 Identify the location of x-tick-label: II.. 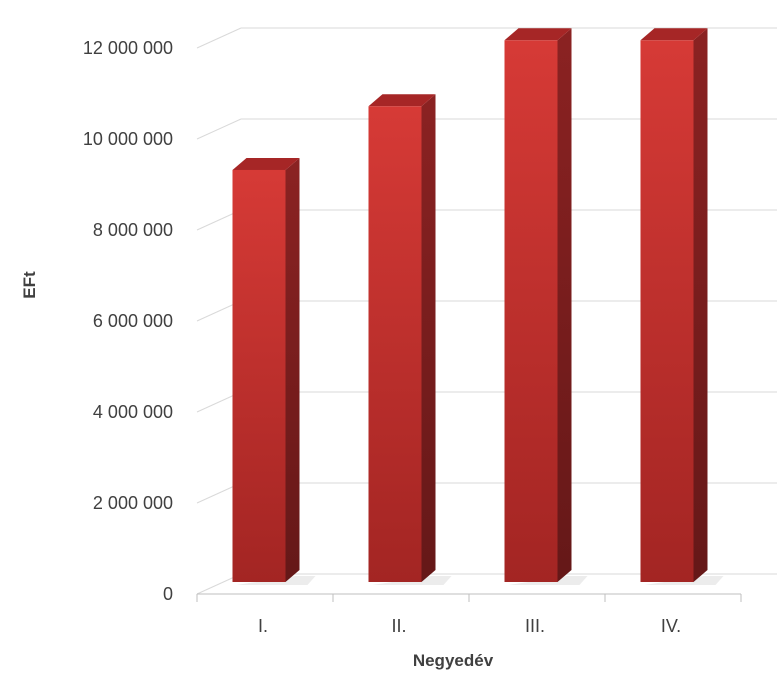
(398, 626).